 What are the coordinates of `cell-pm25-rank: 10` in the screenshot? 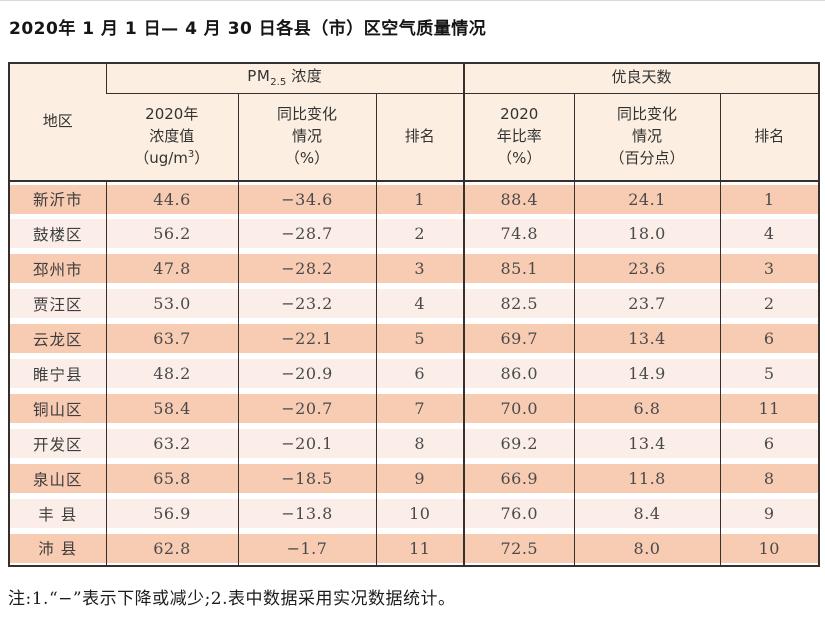 It's located at (420, 513).